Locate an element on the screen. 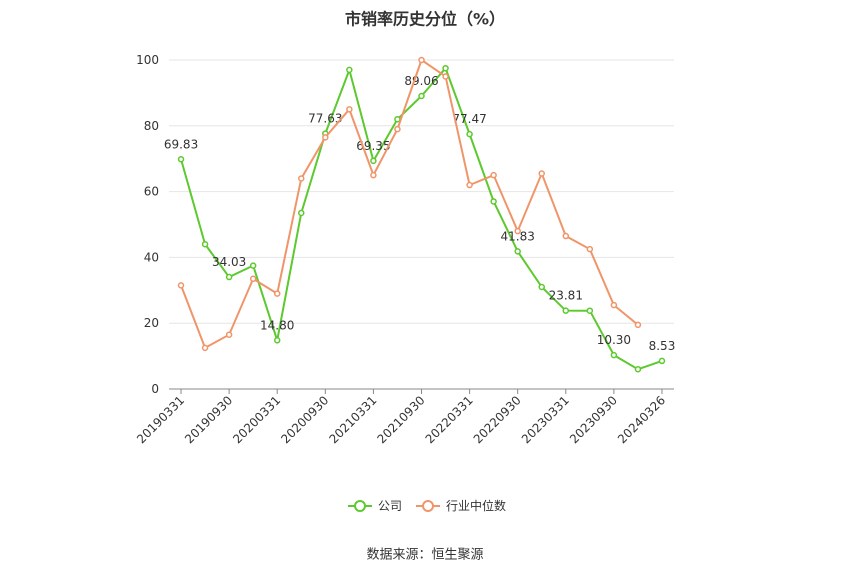  x-tick-label: 20190331 is located at coordinates (160, 419).